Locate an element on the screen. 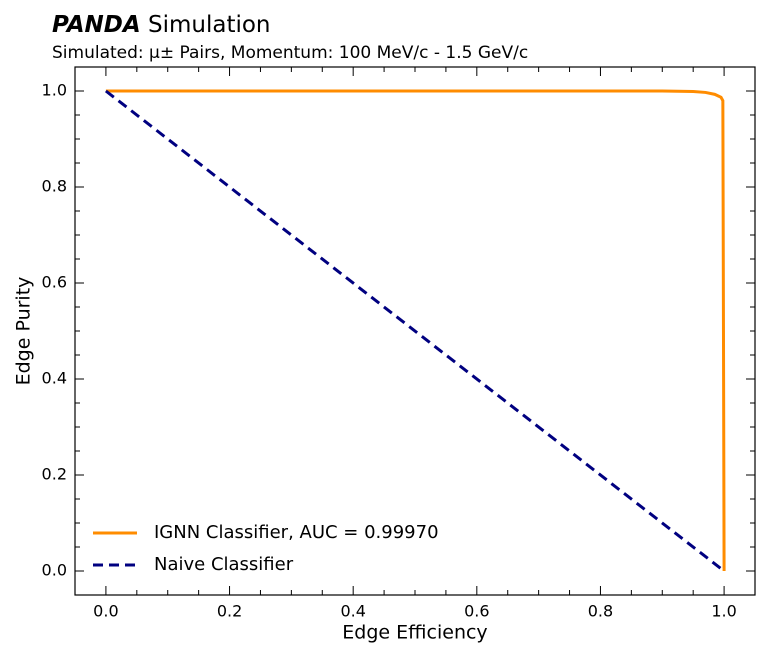 The height and width of the screenshot is (663, 773). chart-title: PANDA Simulation is located at coordinates (161, 25).